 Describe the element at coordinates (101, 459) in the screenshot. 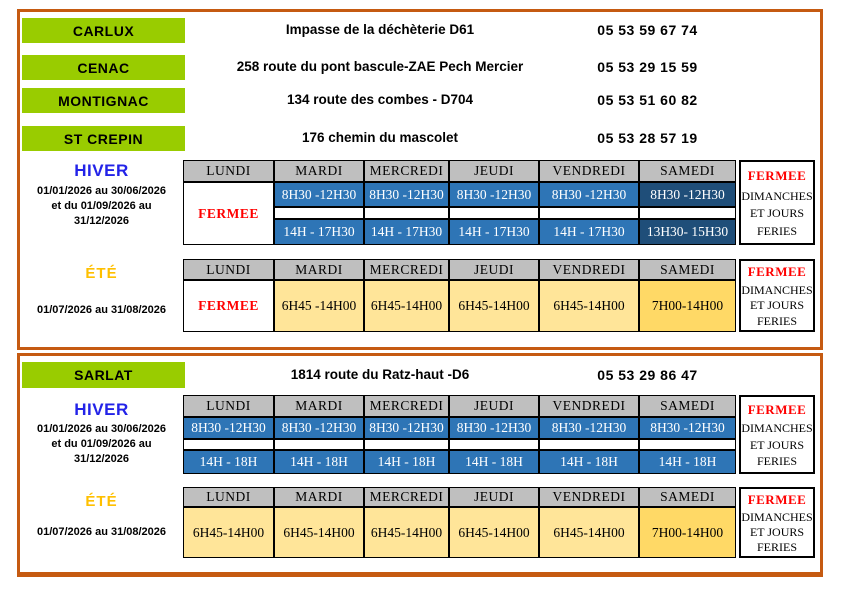

I see `winter-date-line: 31/12/2026` at that location.